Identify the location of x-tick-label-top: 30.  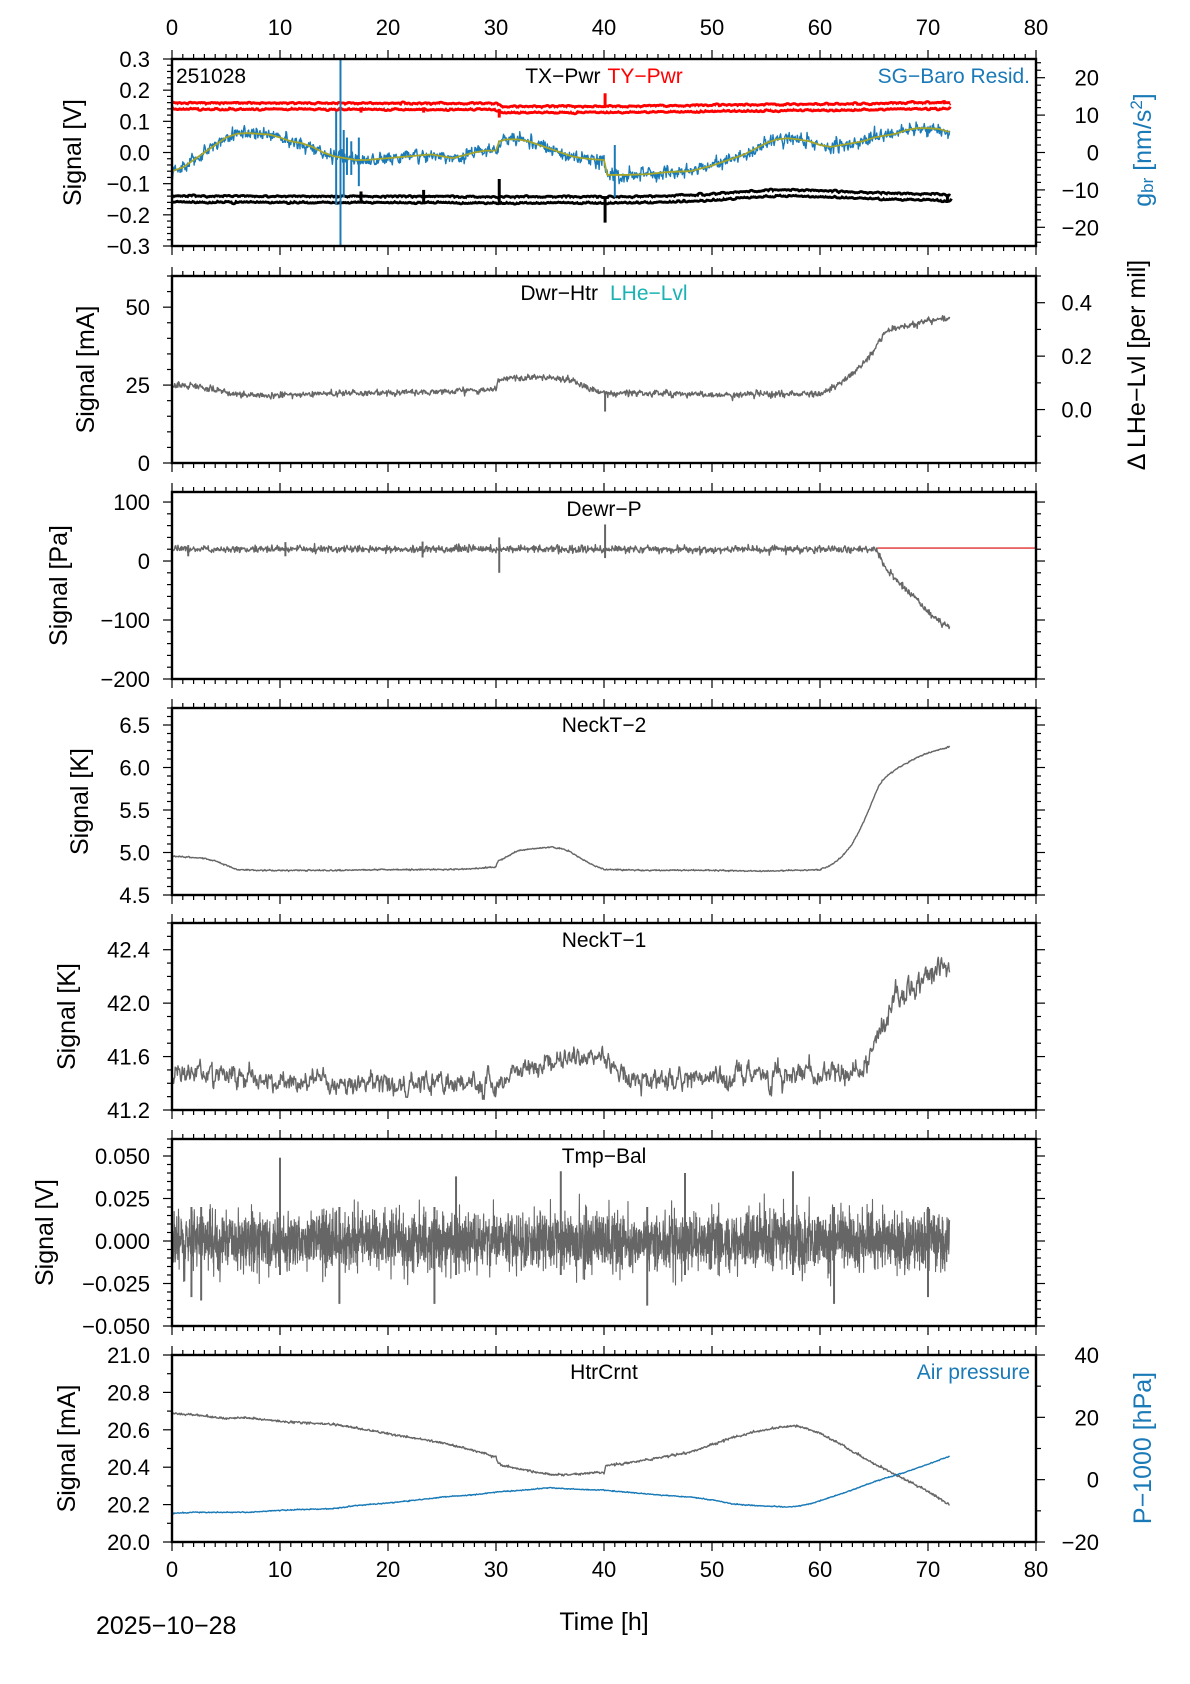
(496, 27).